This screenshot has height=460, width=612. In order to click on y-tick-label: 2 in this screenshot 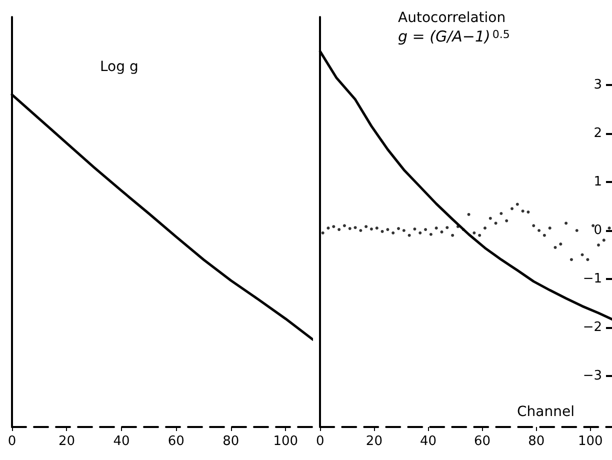, I will do `click(598, 133)`.